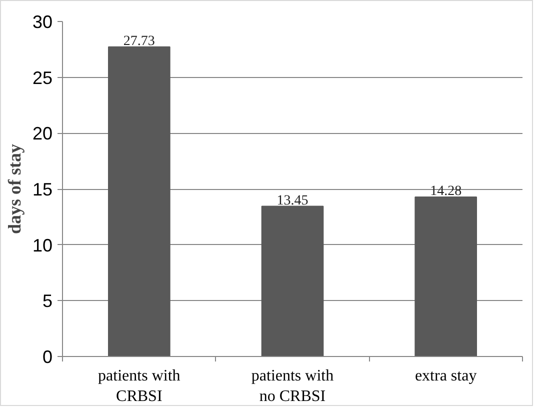 The width and height of the screenshot is (537, 410). Describe the element at coordinates (47, 301) in the screenshot. I see `y-tick-label: 5` at that location.